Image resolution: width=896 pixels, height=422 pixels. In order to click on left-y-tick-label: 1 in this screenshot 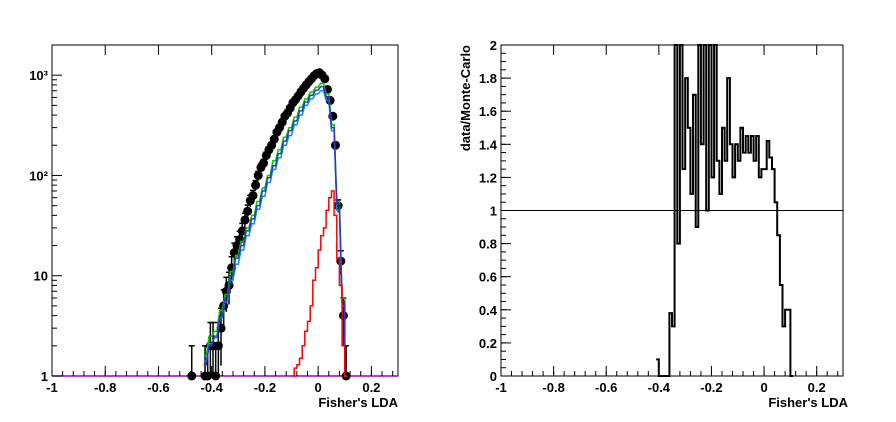, I will do `click(44, 376)`.